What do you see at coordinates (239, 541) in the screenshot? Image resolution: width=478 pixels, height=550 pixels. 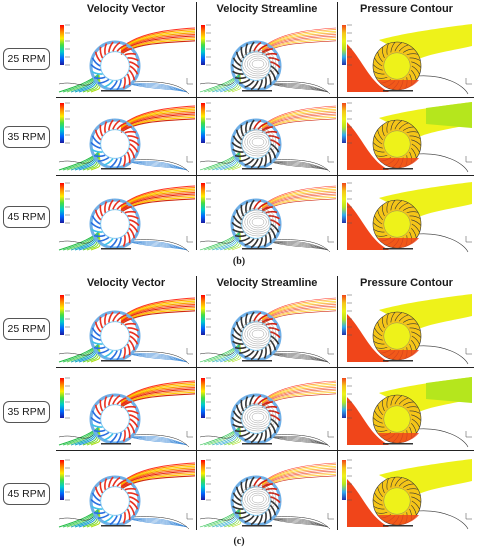 I see `figure-caption: (c)` at bounding box center [239, 541].